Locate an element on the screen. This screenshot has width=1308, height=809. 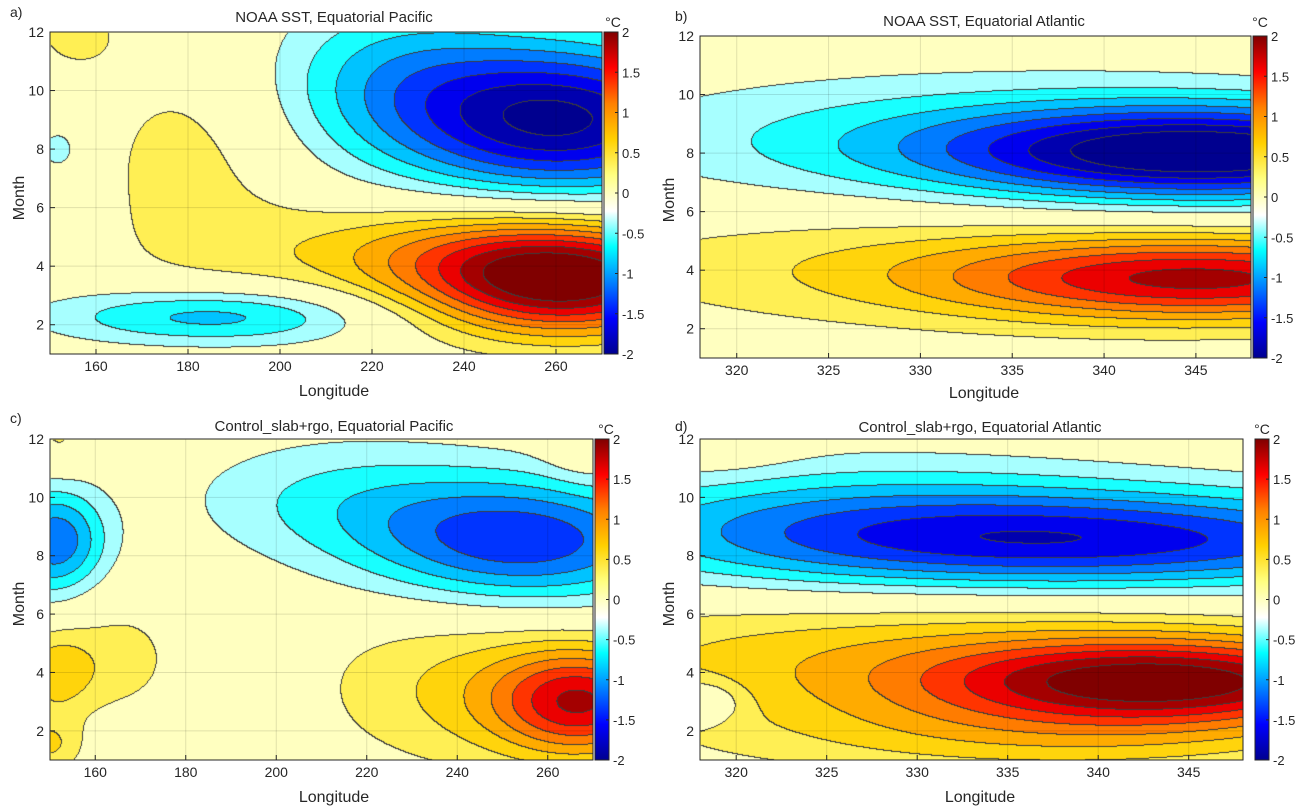
panel-c-label: c) is located at coordinates (16, 418).